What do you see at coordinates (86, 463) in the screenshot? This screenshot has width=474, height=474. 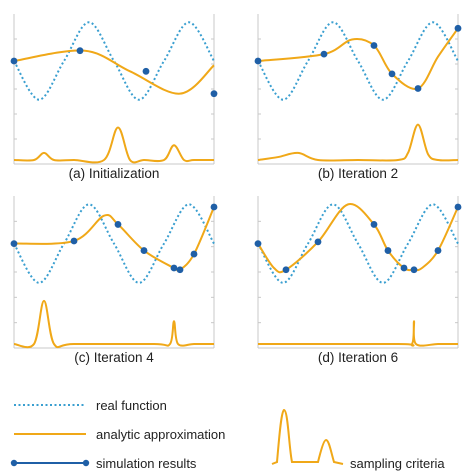 I see `legend-sim-marker-right` at bounding box center [86, 463].